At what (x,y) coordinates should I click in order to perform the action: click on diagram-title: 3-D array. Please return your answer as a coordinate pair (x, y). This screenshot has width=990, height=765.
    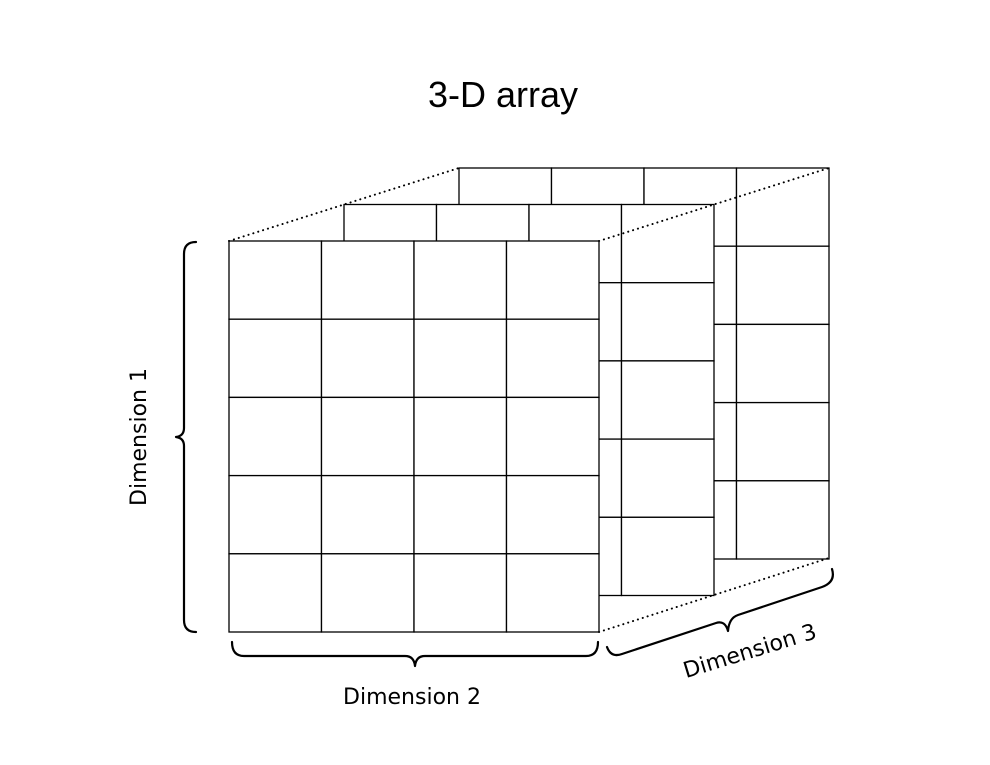
    Looking at the image, I should click on (503, 94).